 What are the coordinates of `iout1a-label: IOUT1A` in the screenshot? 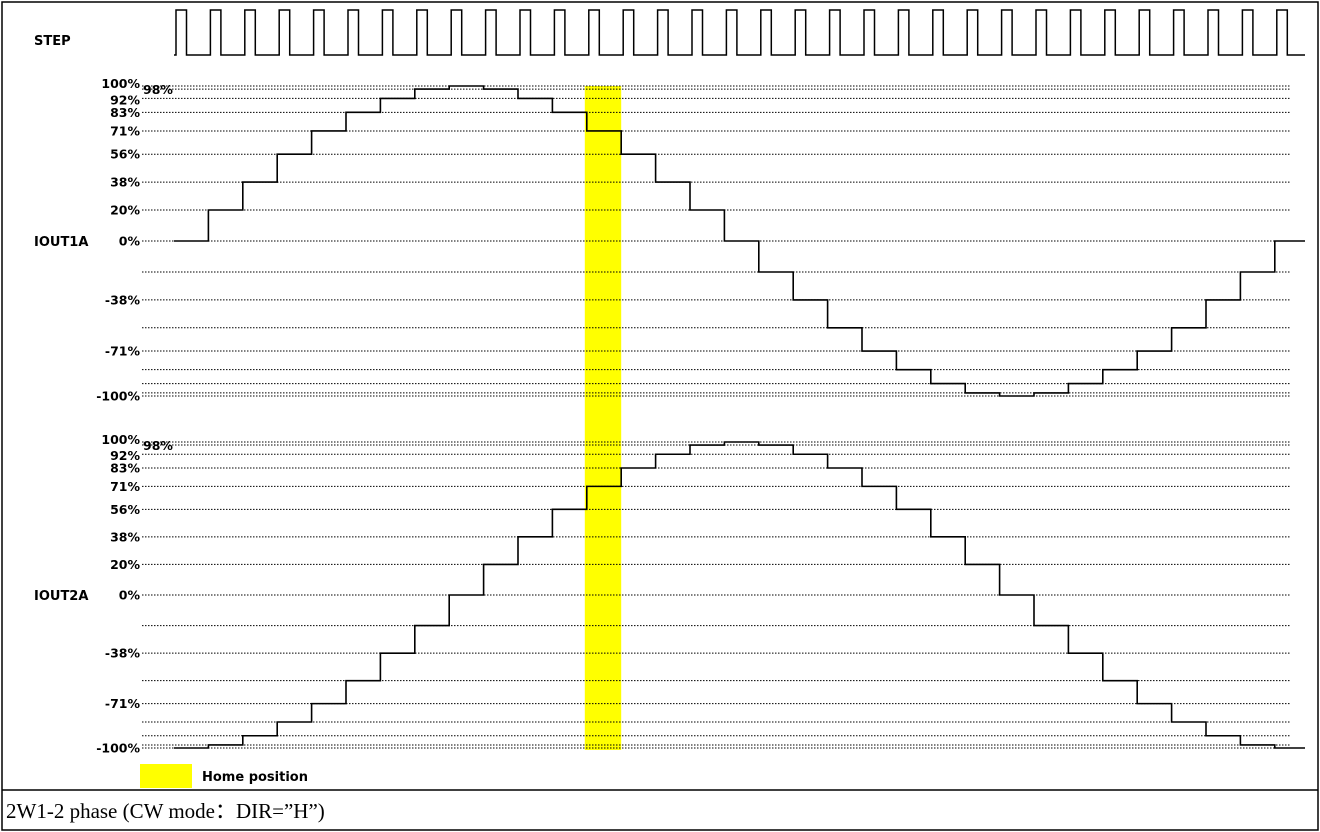 It's located at (61, 242).